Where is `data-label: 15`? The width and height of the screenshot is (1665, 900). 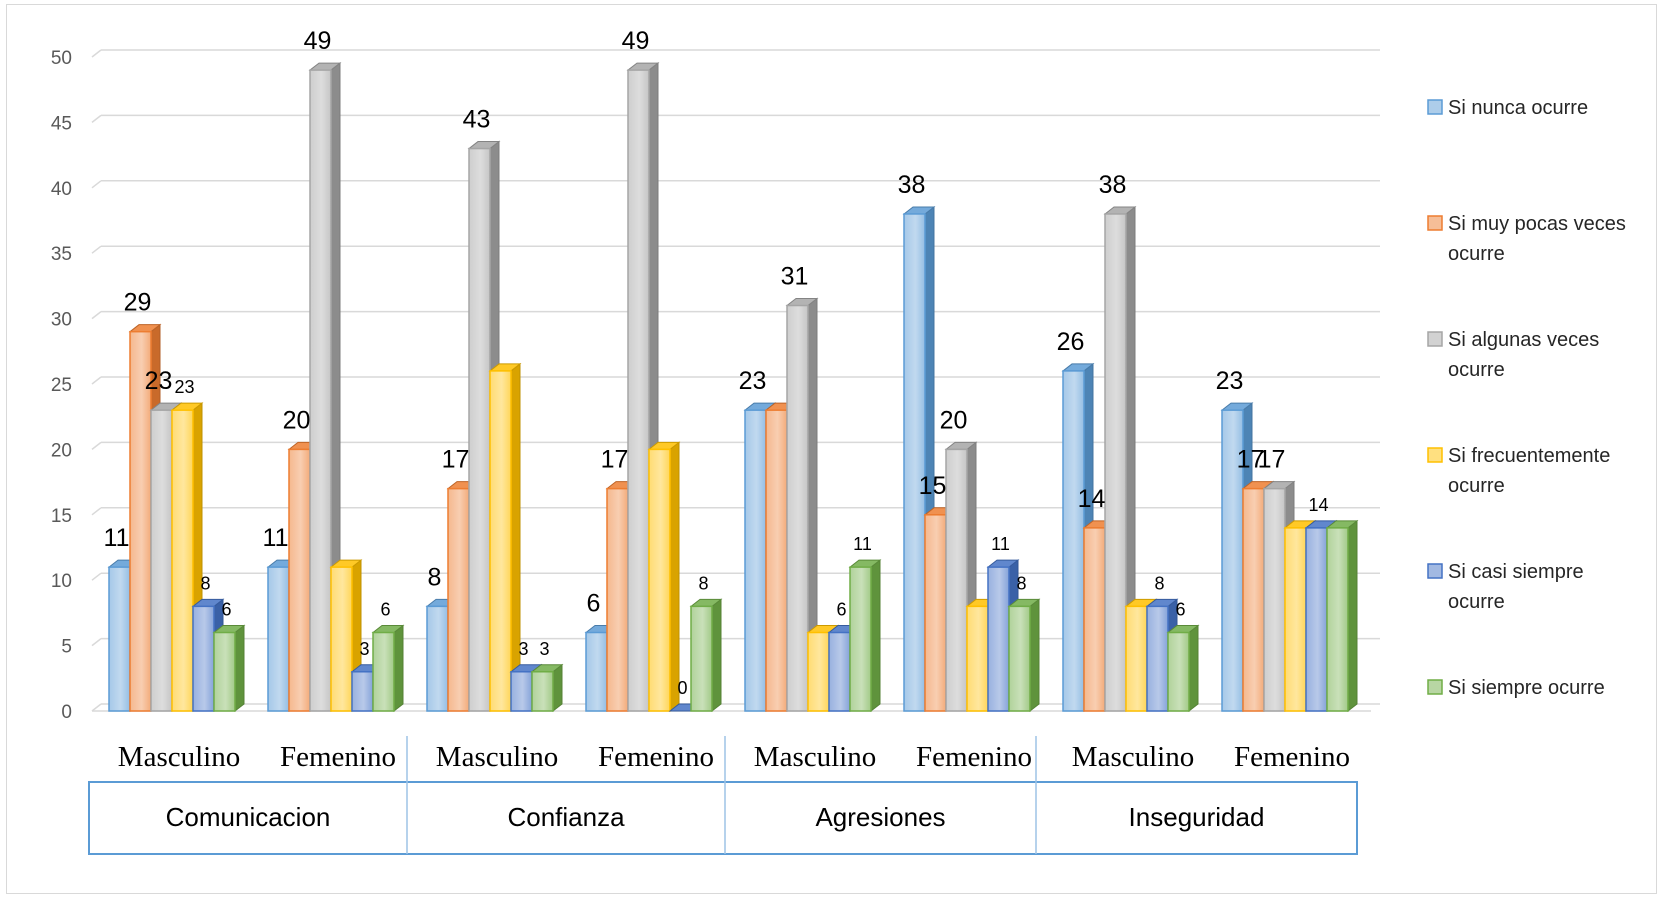
data-label: 15 is located at coordinates (933, 486).